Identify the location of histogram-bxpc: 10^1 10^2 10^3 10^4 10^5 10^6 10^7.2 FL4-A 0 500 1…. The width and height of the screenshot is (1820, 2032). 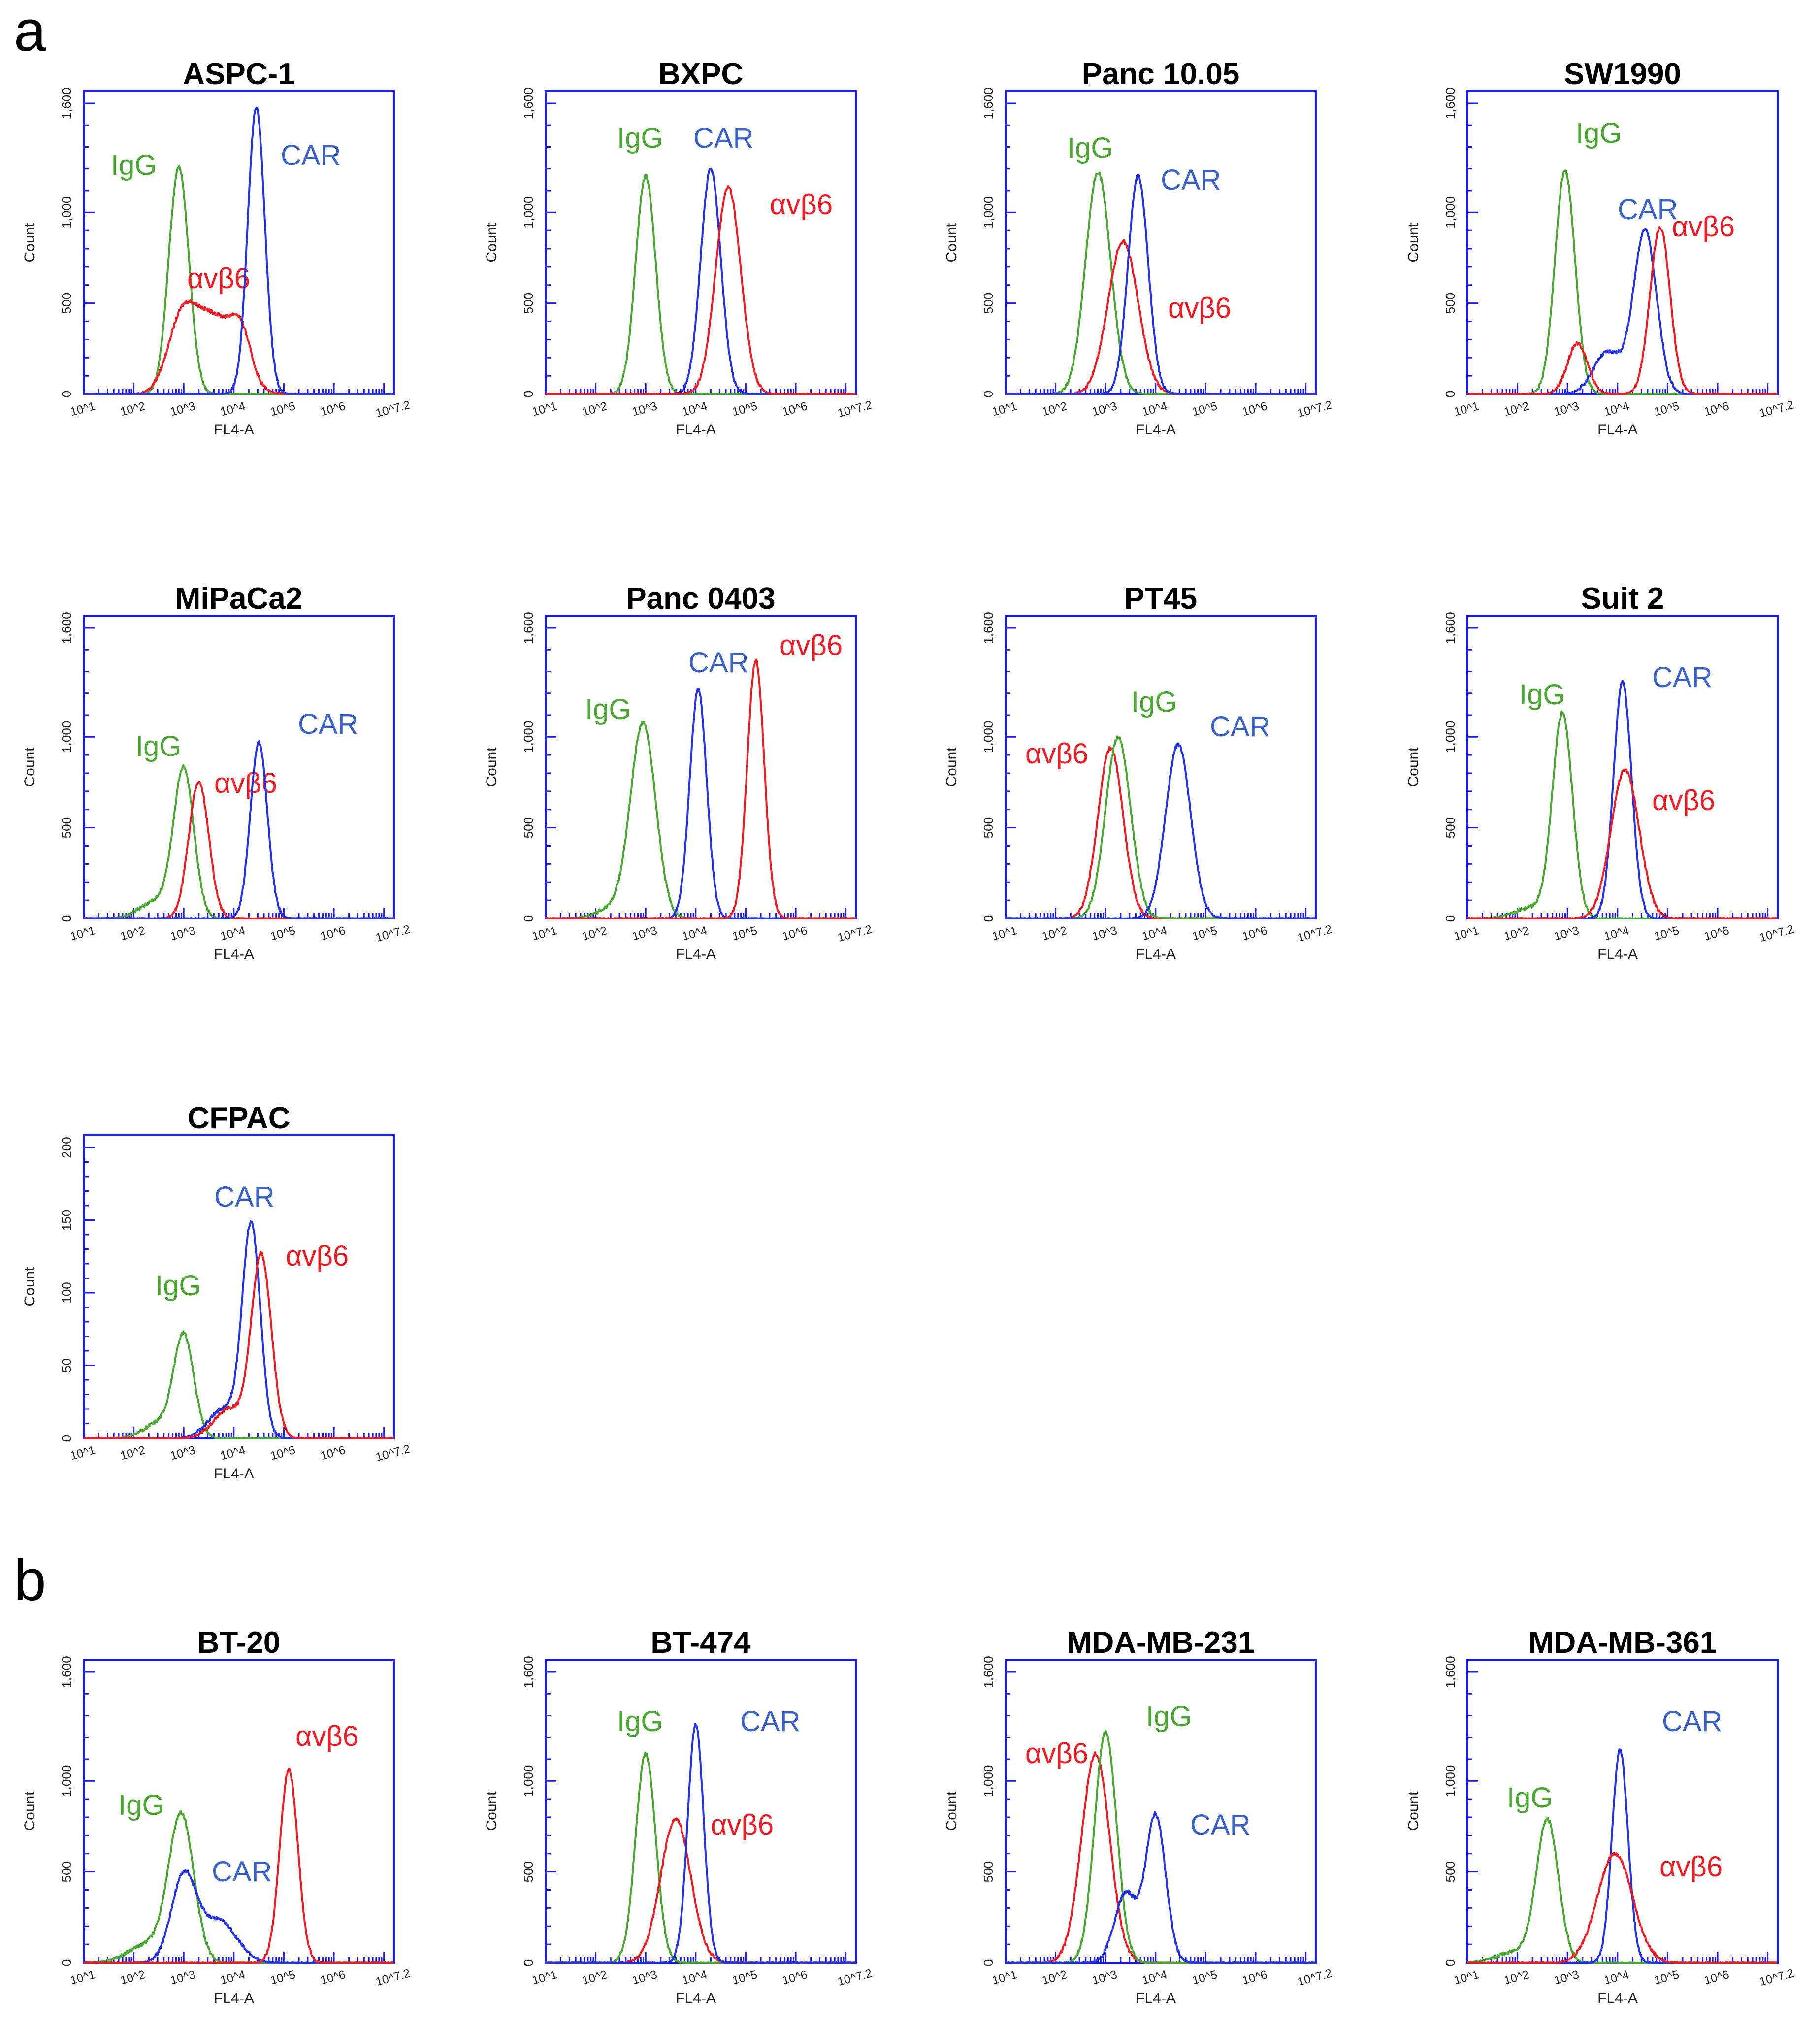
(679, 263).